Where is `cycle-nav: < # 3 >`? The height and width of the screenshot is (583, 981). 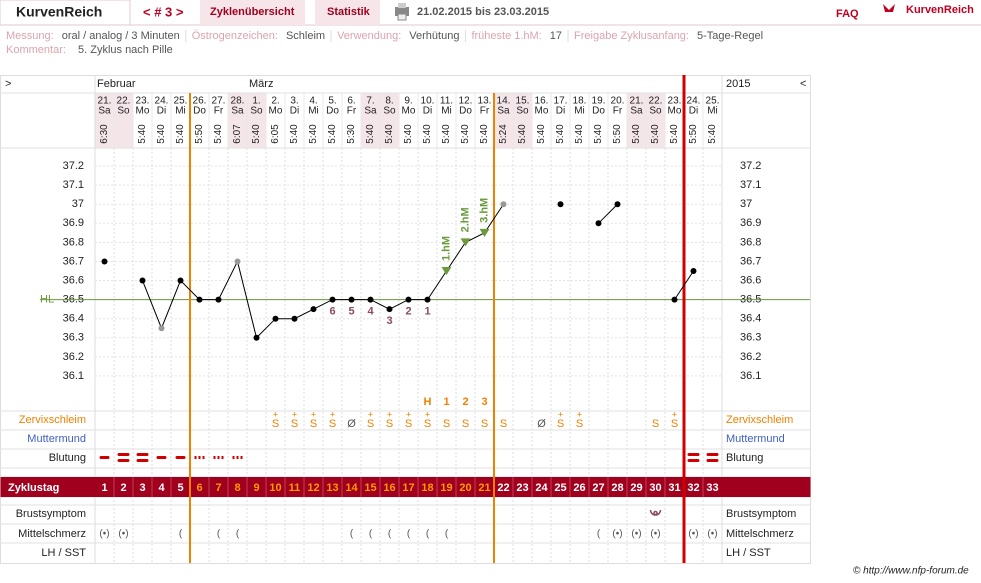
cycle-nav: < # 3 > is located at coordinates (163, 11).